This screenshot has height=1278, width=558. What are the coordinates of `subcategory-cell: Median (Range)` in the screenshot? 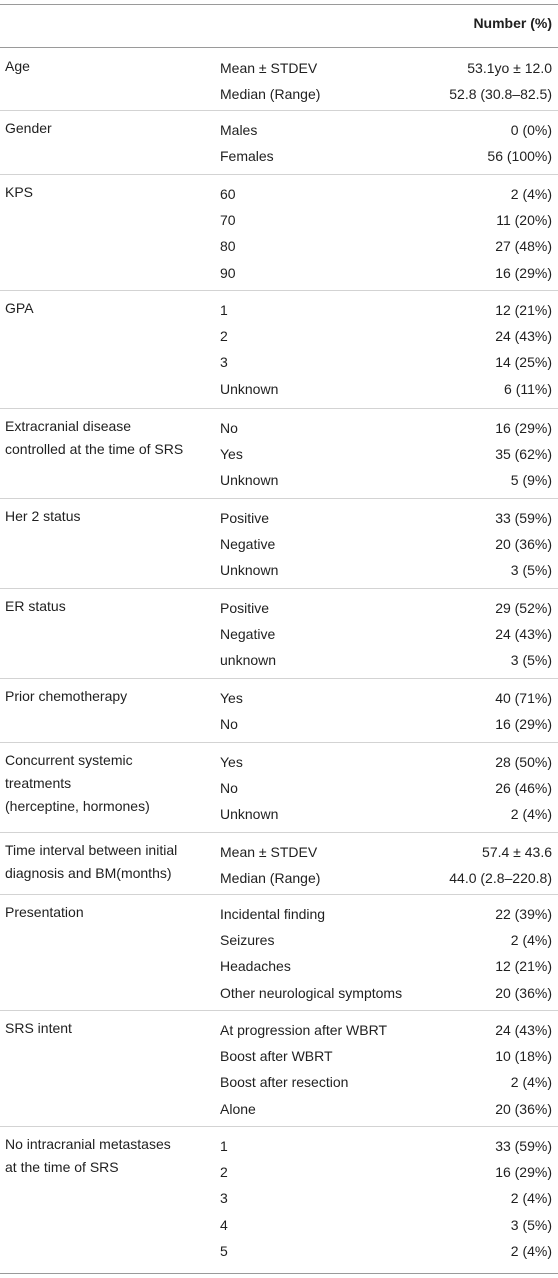 It's located at (270, 94).